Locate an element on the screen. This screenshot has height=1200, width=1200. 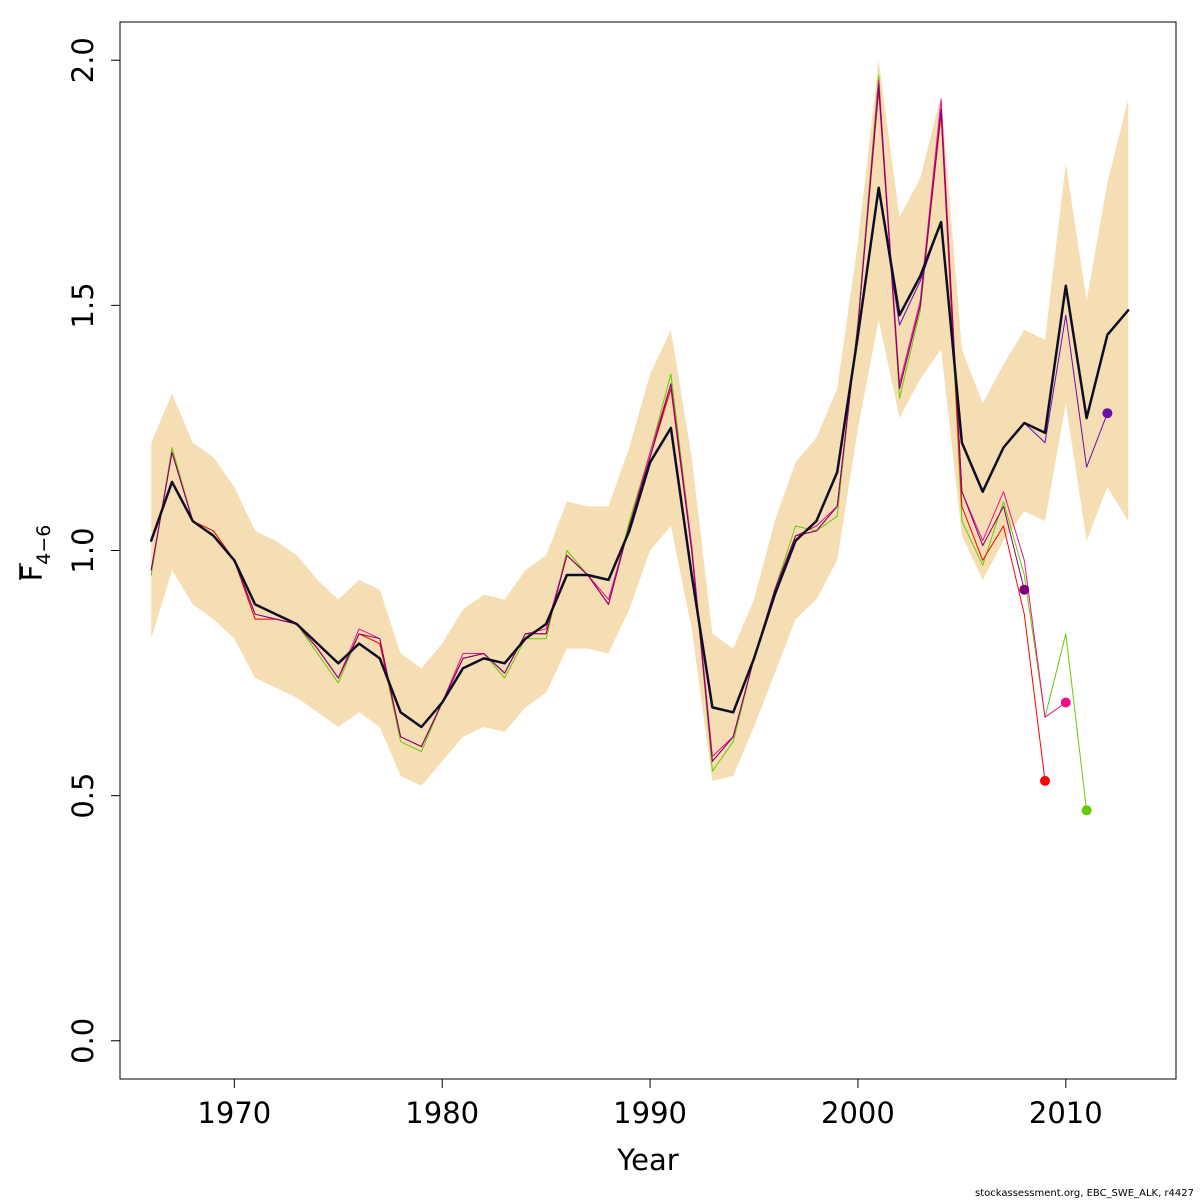
x-tick-label: 1980 is located at coordinates (442, 1113).